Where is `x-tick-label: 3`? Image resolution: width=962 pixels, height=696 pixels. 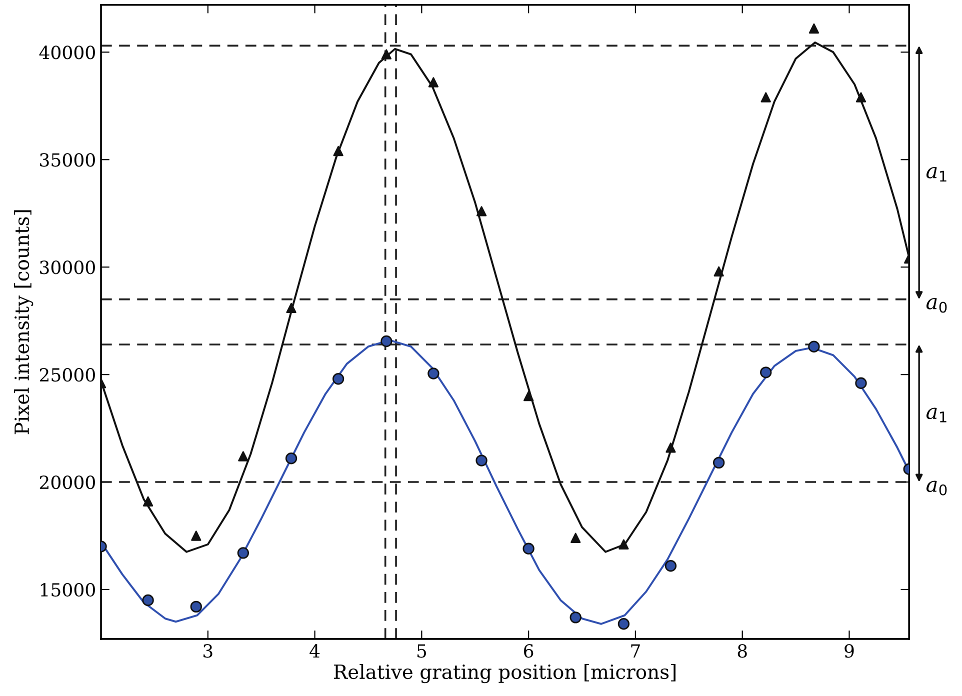
x-tick-label: 3 is located at coordinates (208, 651).